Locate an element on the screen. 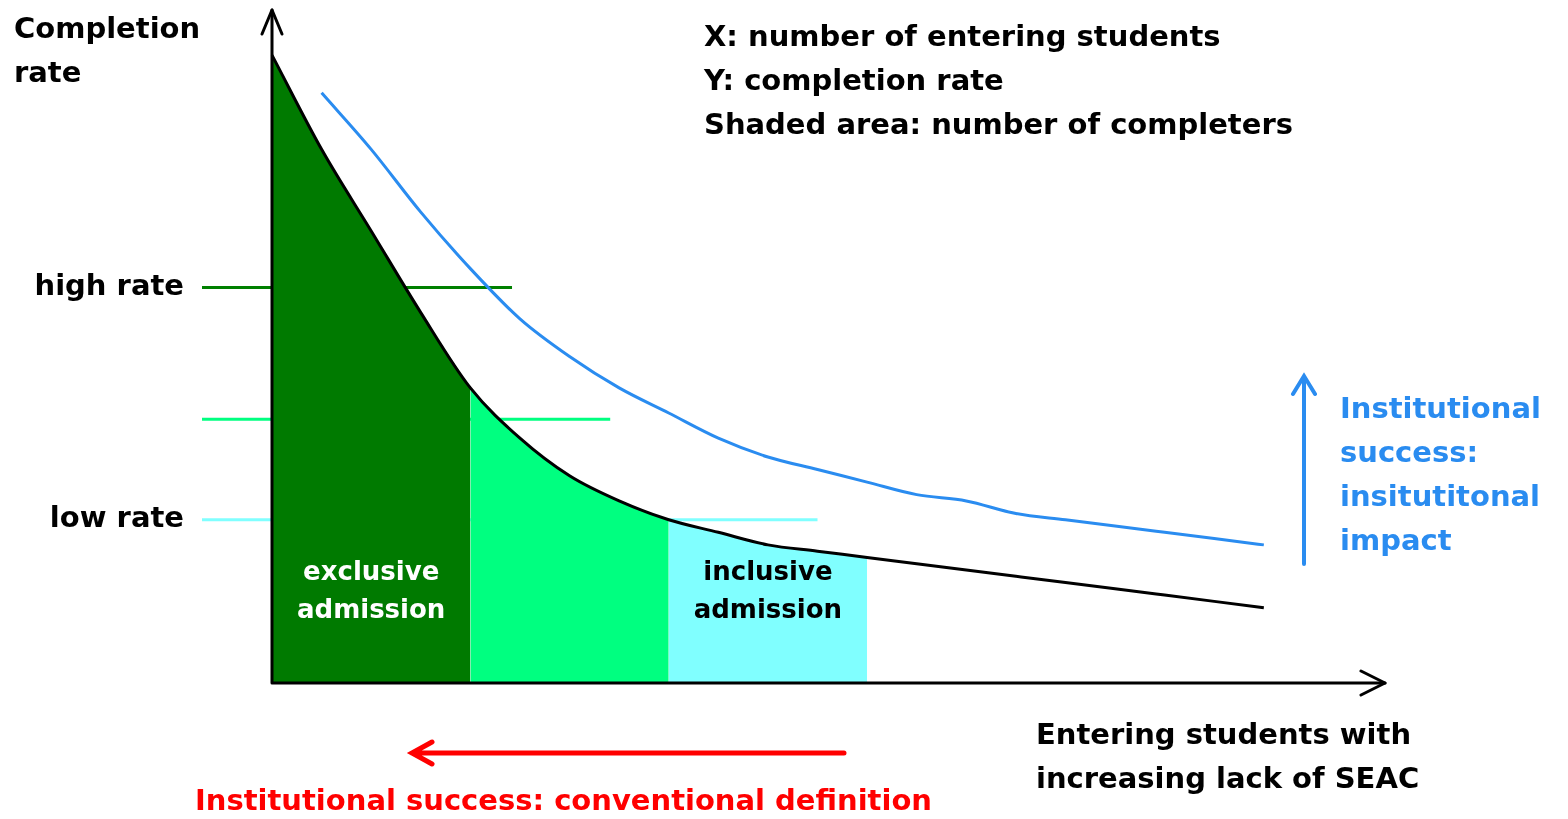  annotation: Institutional success: insitutitonal impact is located at coordinates (1441, 474).